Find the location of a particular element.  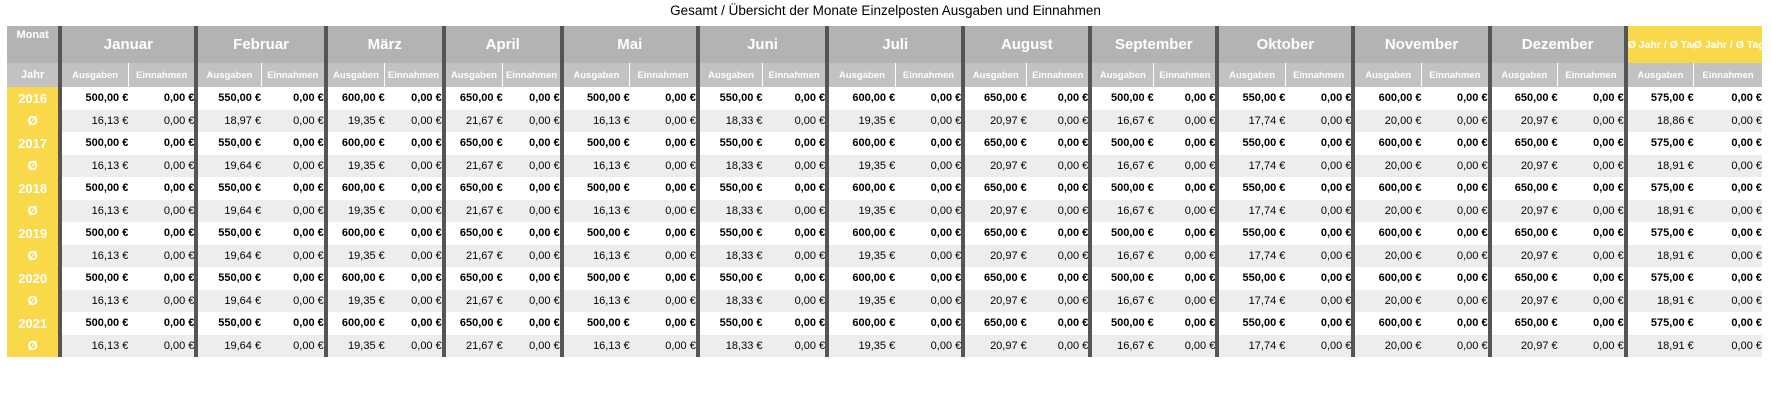

month-header: Januar is located at coordinates (127, 44).